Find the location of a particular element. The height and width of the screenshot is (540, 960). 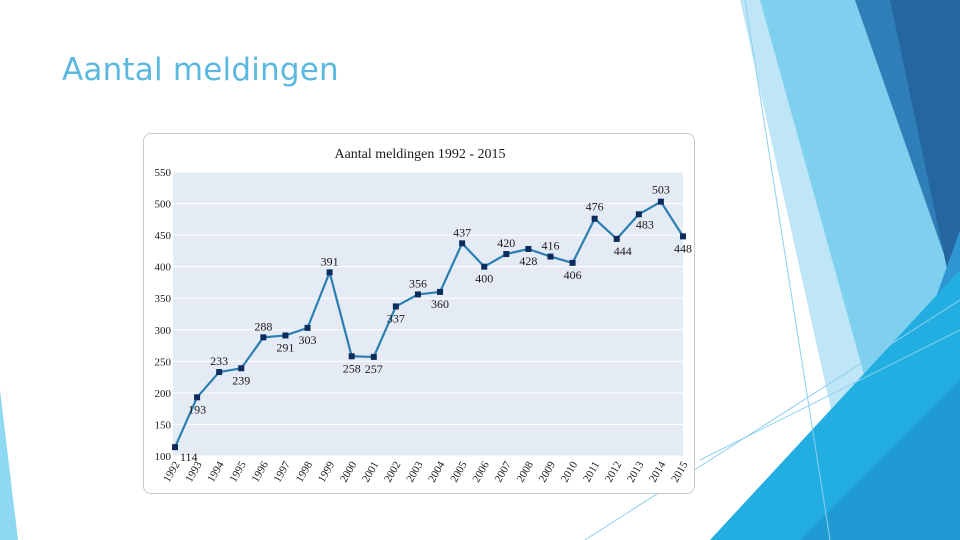

data-label: 337 is located at coordinates (396, 318).